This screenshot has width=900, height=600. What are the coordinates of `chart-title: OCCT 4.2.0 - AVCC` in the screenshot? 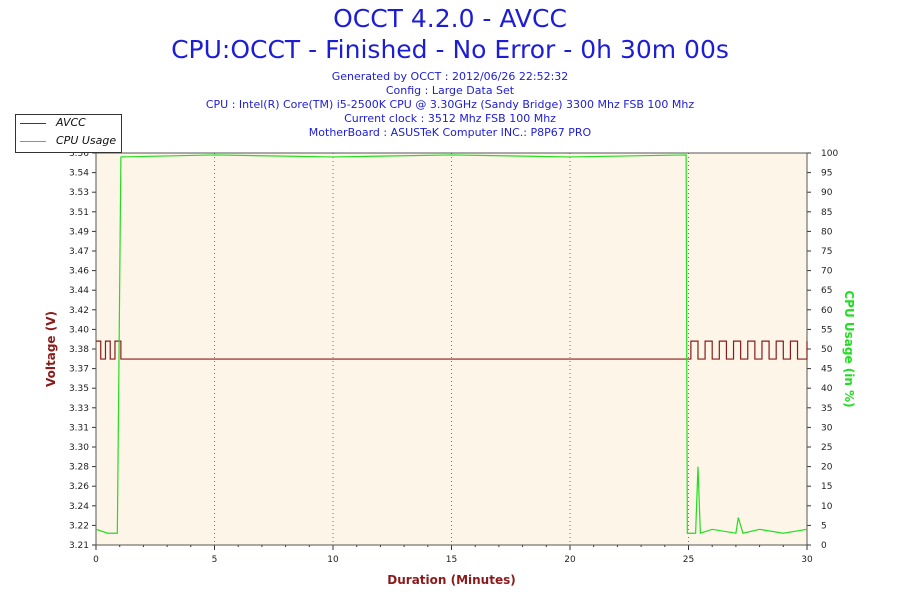 It's located at (450, 18).